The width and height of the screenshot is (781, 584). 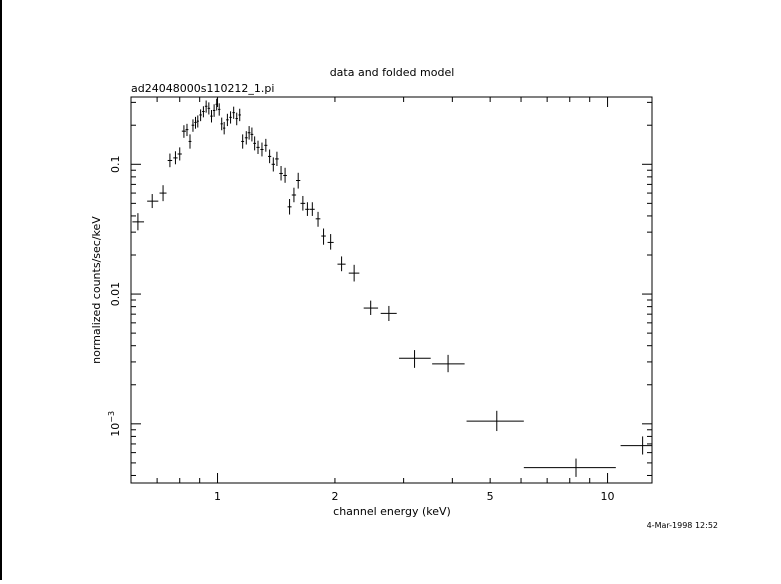 I want to click on chart-subtitle: ad24048000s110212_1.pi, so click(x=202, y=88).